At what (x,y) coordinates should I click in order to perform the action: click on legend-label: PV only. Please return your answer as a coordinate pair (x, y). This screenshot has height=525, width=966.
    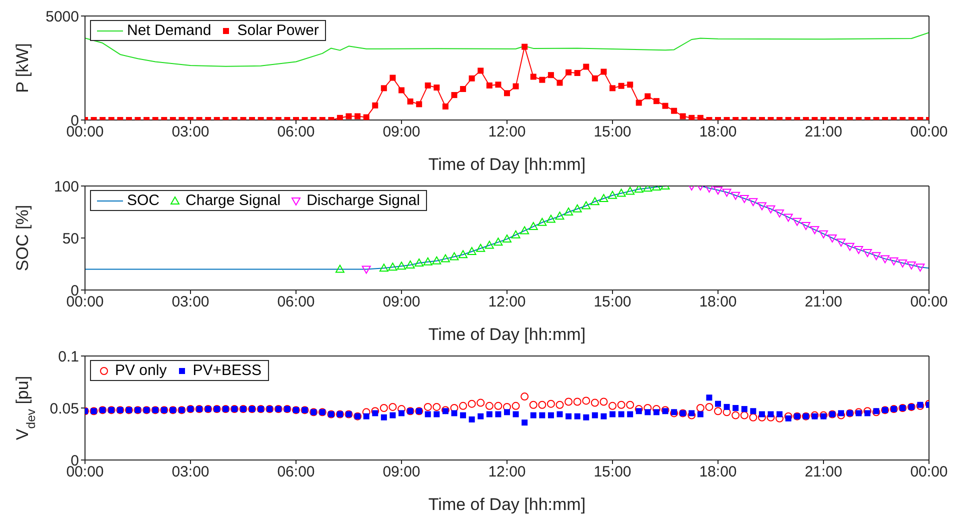
    Looking at the image, I should click on (141, 370).